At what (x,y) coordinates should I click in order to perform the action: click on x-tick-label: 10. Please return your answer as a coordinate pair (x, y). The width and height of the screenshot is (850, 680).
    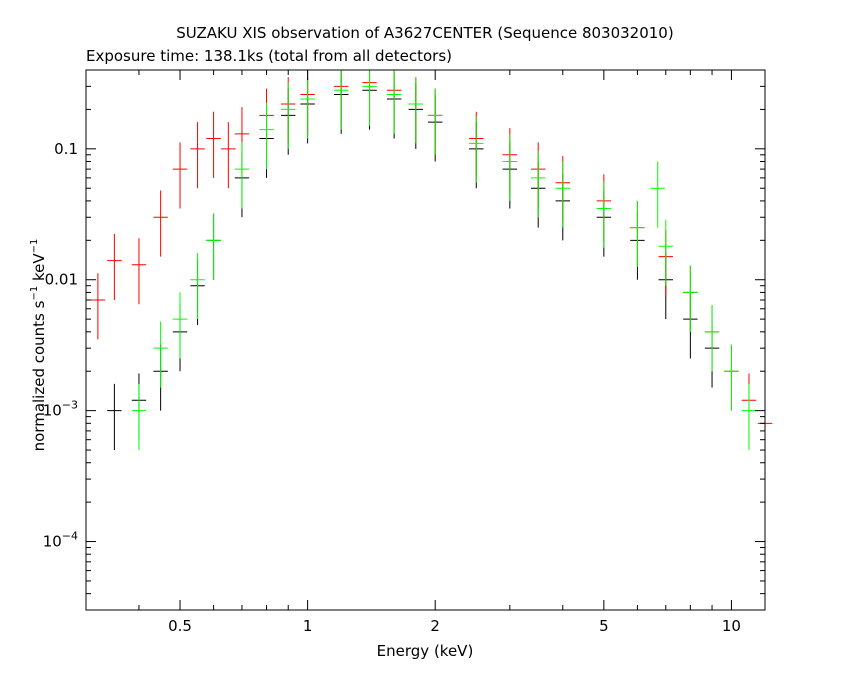
    Looking at the image, I should click on (731, 626).